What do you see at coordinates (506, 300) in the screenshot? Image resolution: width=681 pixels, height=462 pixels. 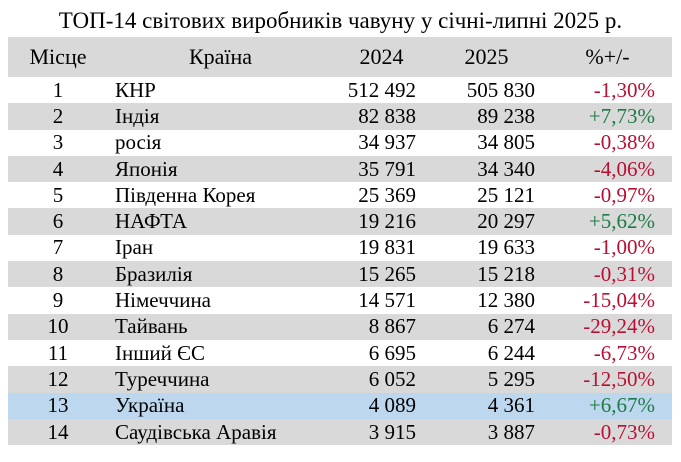 I see `value-2025-cell: 12 380` at bounding box center [506, 300].